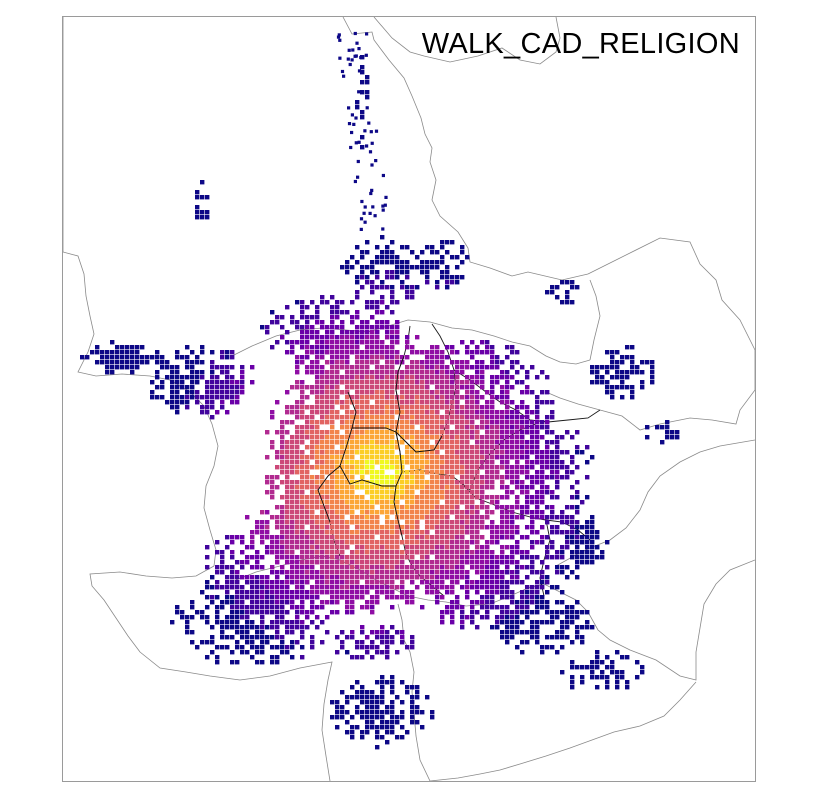 The height and width of the screenshot is (800, 820). What do you see at coordinates (211, 673) in the screenshot?
I see `boundary-south-west` at bounding box center [211, 673].